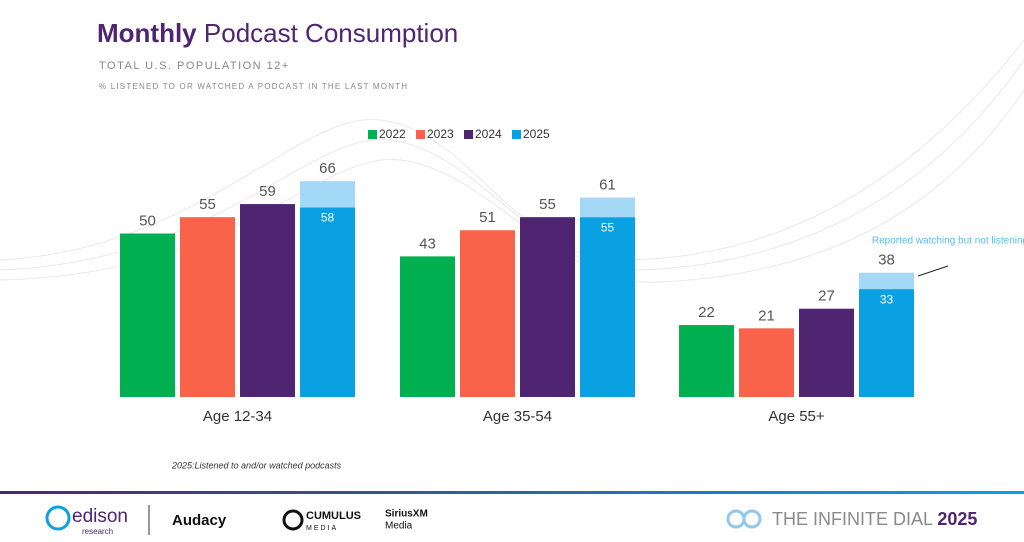  Describe the element at coordinates (58, 518) in the screenshot. I see `edison-mark` at that location.